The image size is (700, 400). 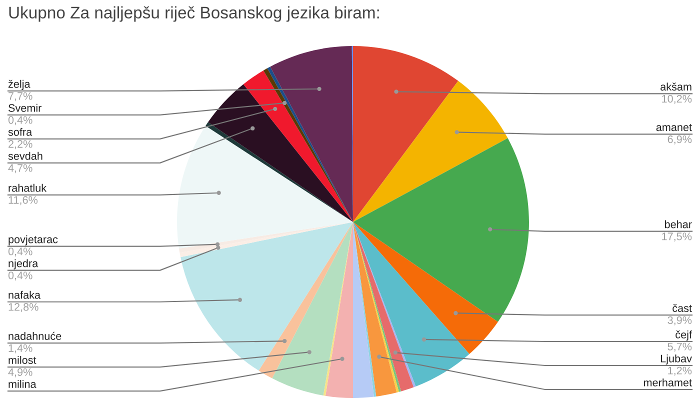 I want to click on data-label: 7,7%, so click(x=20, y=97).